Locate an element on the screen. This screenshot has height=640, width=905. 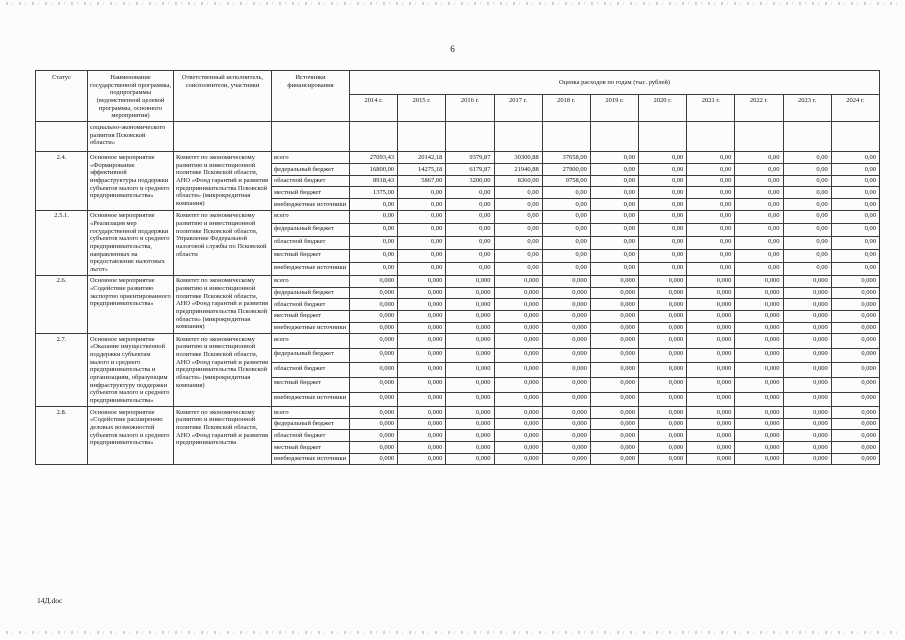
header-year: 2022 г. is located at coordinates (759, 108).